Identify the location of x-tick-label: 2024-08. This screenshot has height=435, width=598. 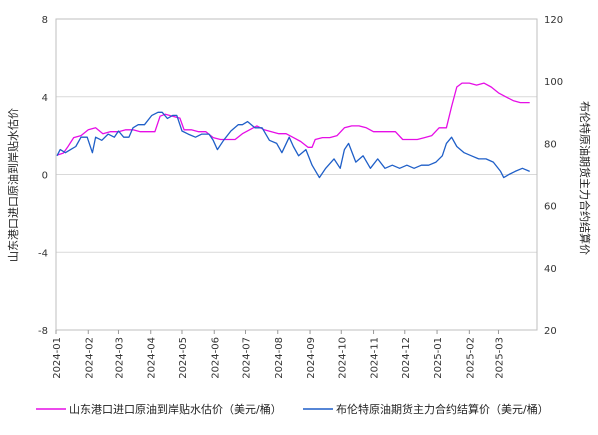
(279, 358).